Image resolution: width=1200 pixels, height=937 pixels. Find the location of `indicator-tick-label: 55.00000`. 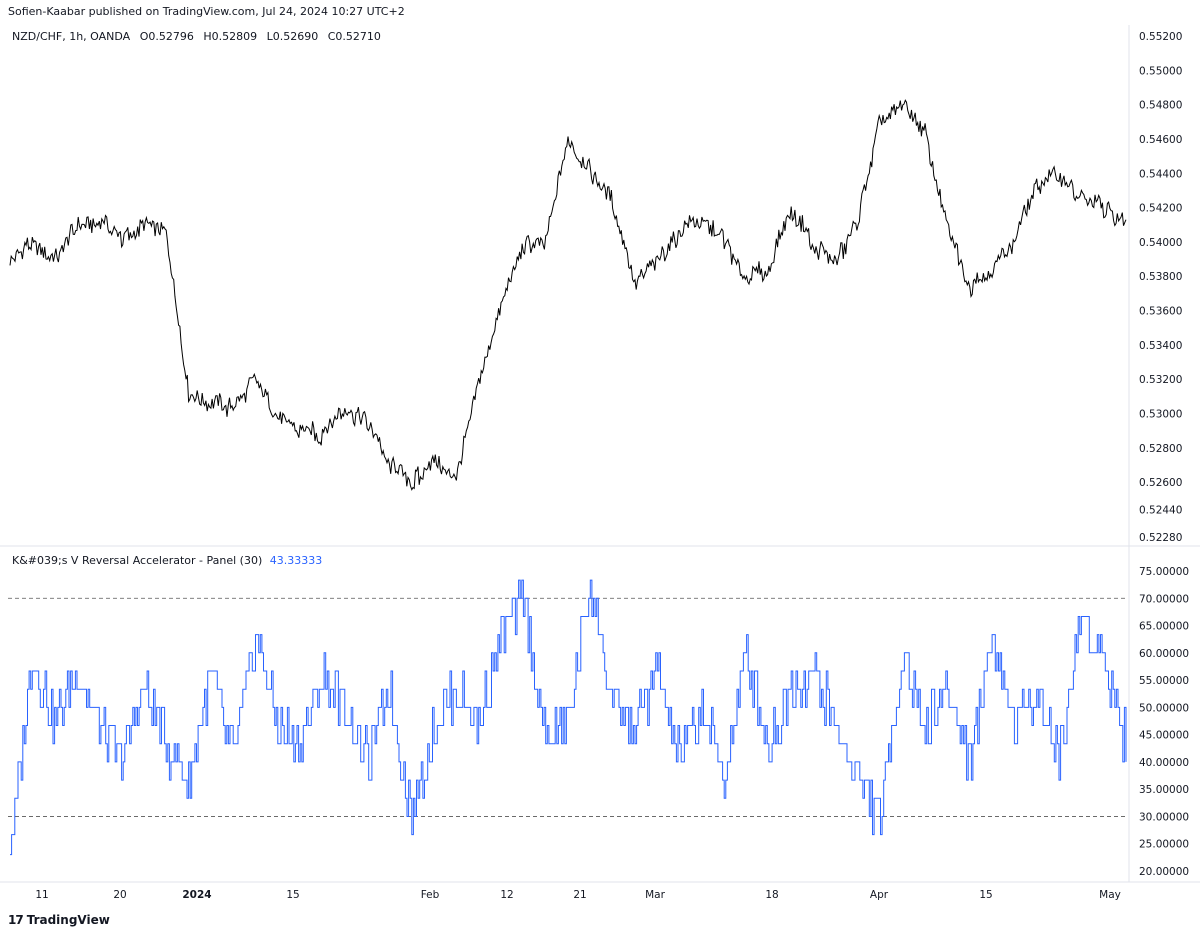

indicator-tick-label: 55.00000 is located at coordinates (1164, 681).